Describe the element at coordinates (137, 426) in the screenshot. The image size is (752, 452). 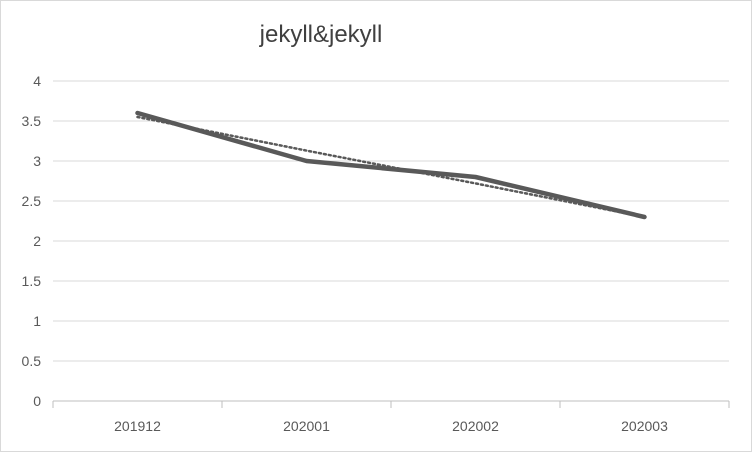
I see `x-tick-label: 201912` at that location.